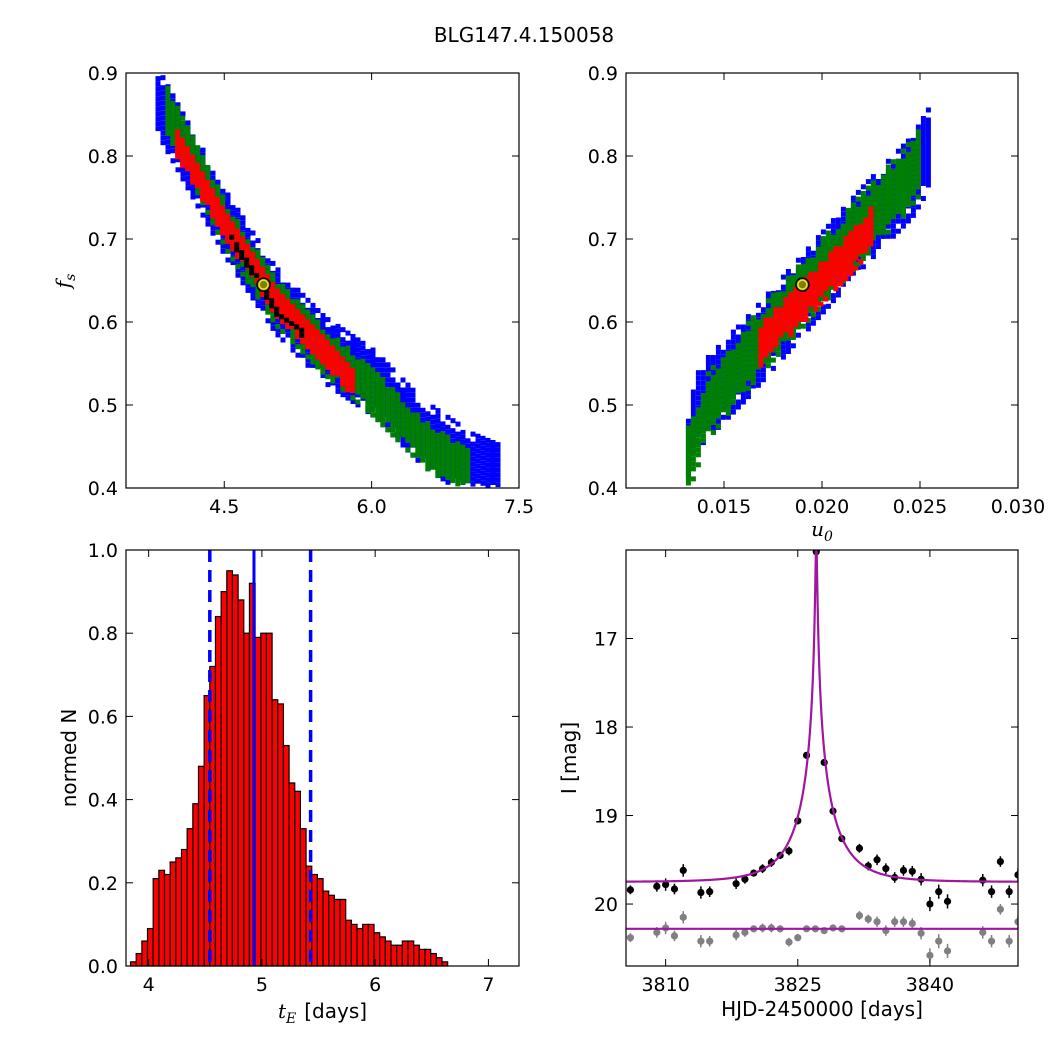 The image size is (1050, 1050). What do you see at coordinates (822, 716) in the screenshot?
I see `model-curve` at bounding box center [822, 716].